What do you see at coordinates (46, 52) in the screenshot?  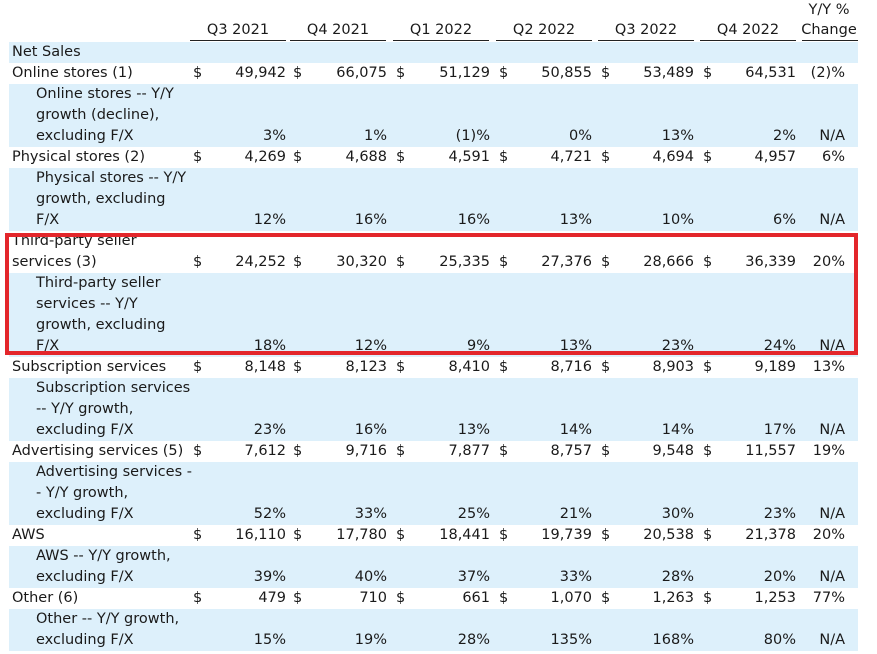 I see `net-sales-label: Net Sales` at bounding box center [46, 52].